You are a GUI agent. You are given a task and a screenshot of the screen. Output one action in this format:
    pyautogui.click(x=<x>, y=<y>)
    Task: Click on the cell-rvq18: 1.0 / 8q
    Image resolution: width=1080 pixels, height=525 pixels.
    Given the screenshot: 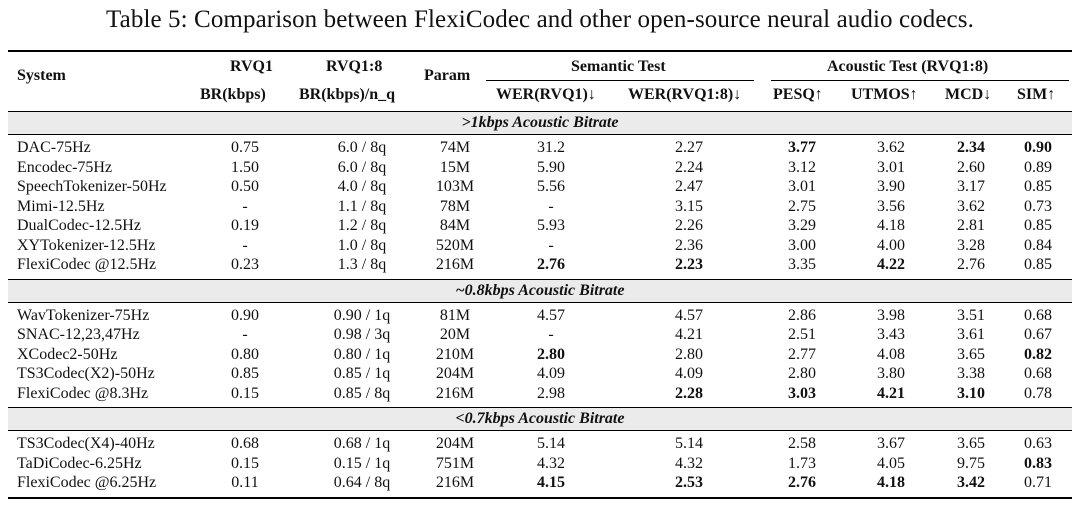 What is the action you would take?
    pyautogui.click(x=362, y=245)
    